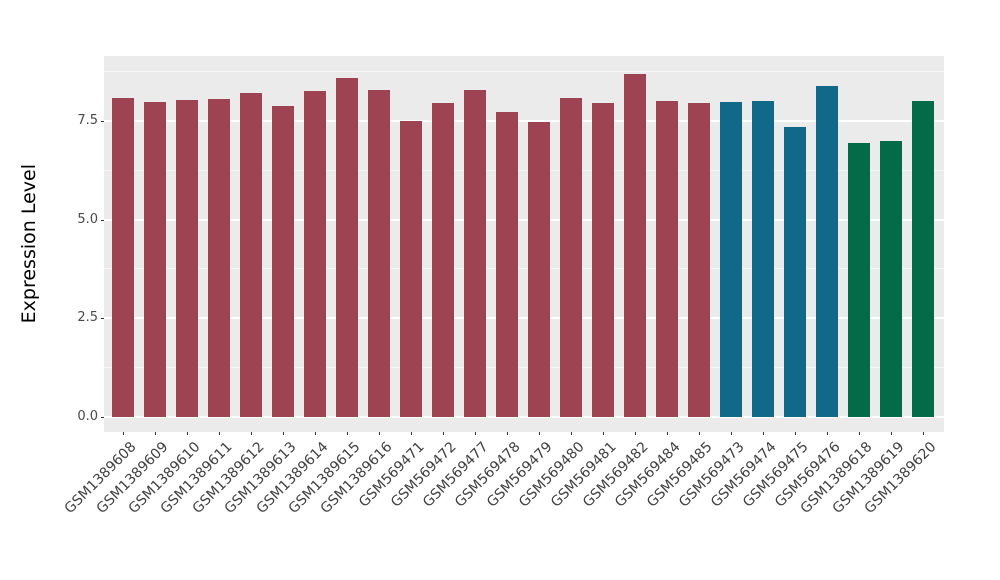  Describe the element at coordinates (87, 318) in the screenshot. I see `y-tick-label: 2.5` at that location.